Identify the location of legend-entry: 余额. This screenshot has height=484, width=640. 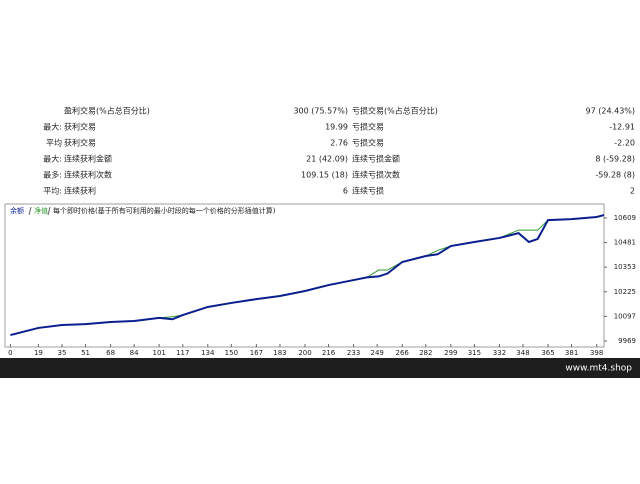
(17, 210).